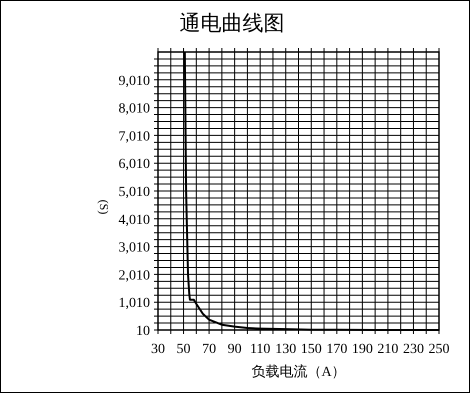 The width and height of the screenshot is (470, 393). I want to click on x-tick-label: 190, so click(362, 349).